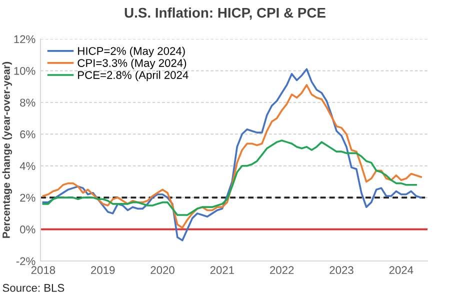 This screenshot has width=450, height=300. What do you see at coordinates (33, 288) in the screenshot?
I see `source-note: Source: BLS` at bounding box center [33, 288].